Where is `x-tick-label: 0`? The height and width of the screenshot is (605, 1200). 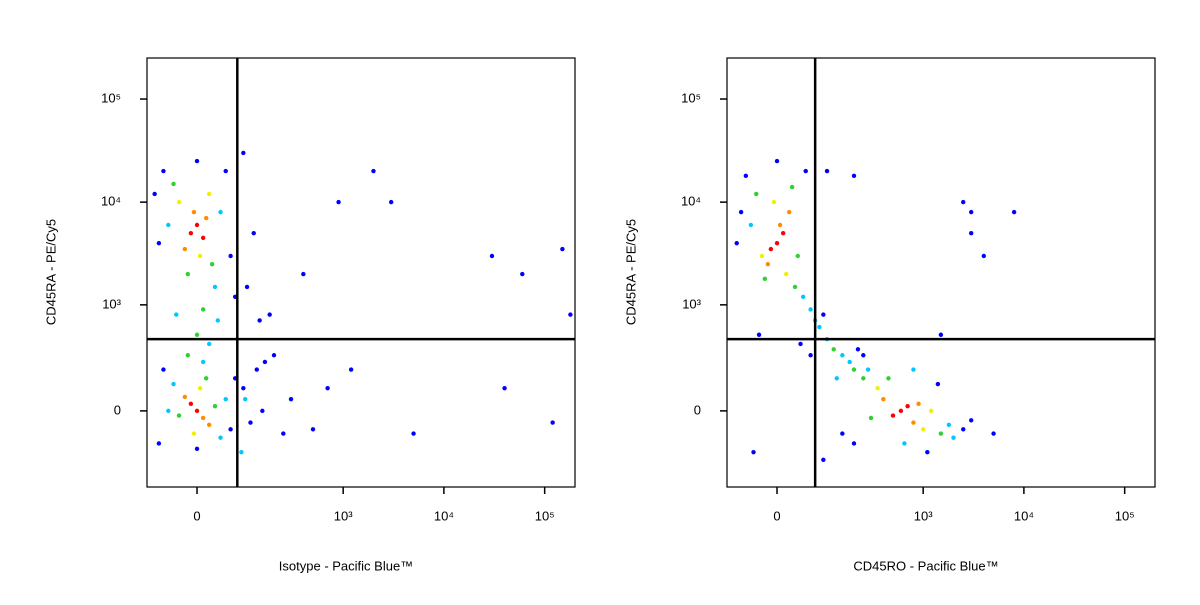
x-tick-label: 0 is located at coordinates (776, 515).